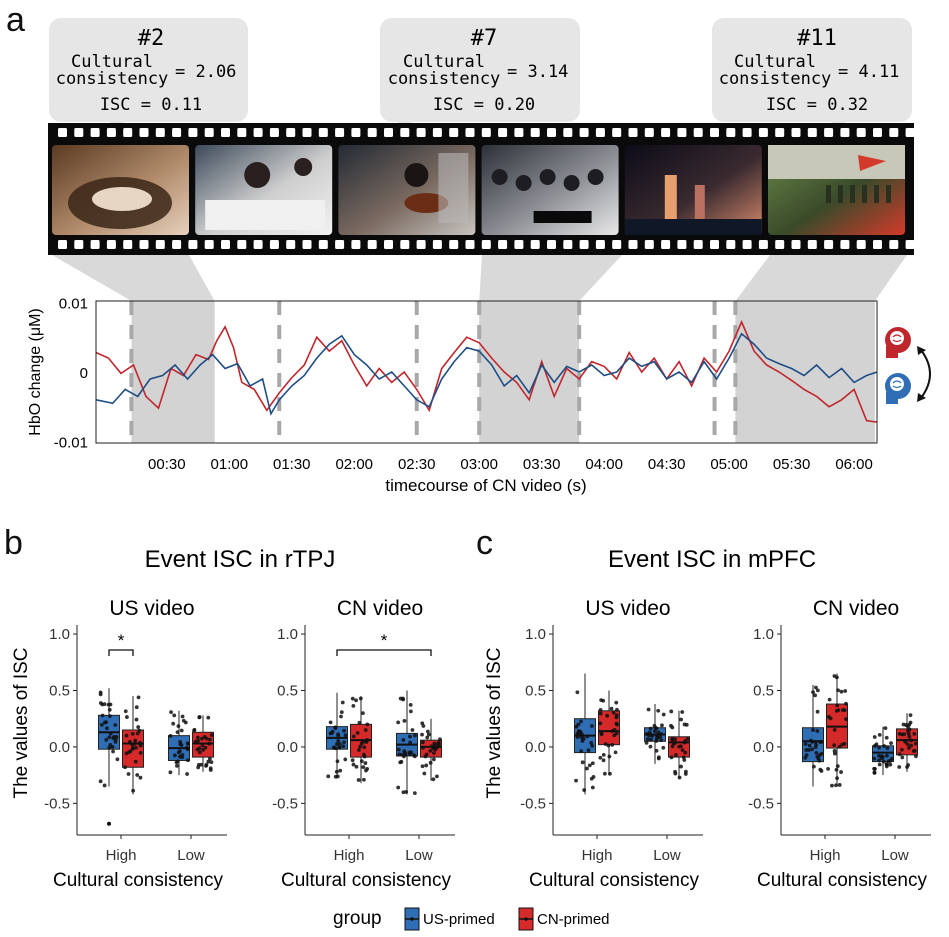  What do you see at coordinates (842, 880) in the screenshot?
I see `x-axis-label: Cultural consistency` at bounding box center [842, 880].